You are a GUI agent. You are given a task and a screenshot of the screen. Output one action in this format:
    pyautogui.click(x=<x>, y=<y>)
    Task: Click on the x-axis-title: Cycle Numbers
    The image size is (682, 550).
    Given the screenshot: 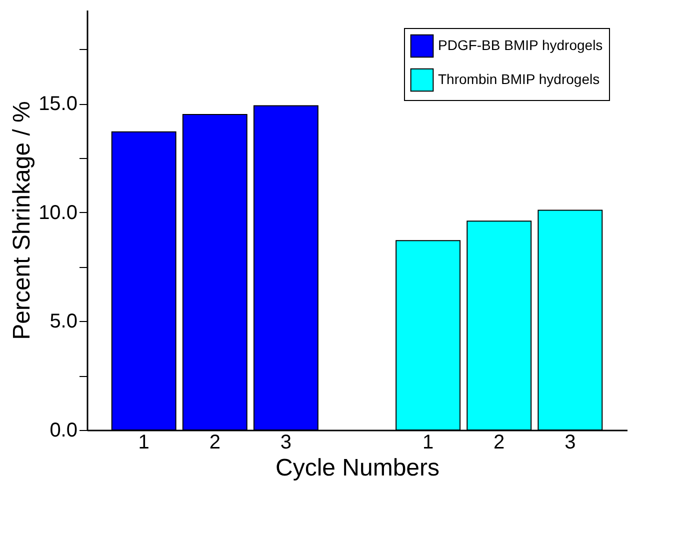 What is the action you would take?
    pyautogui.click(x=357, y=468)
    